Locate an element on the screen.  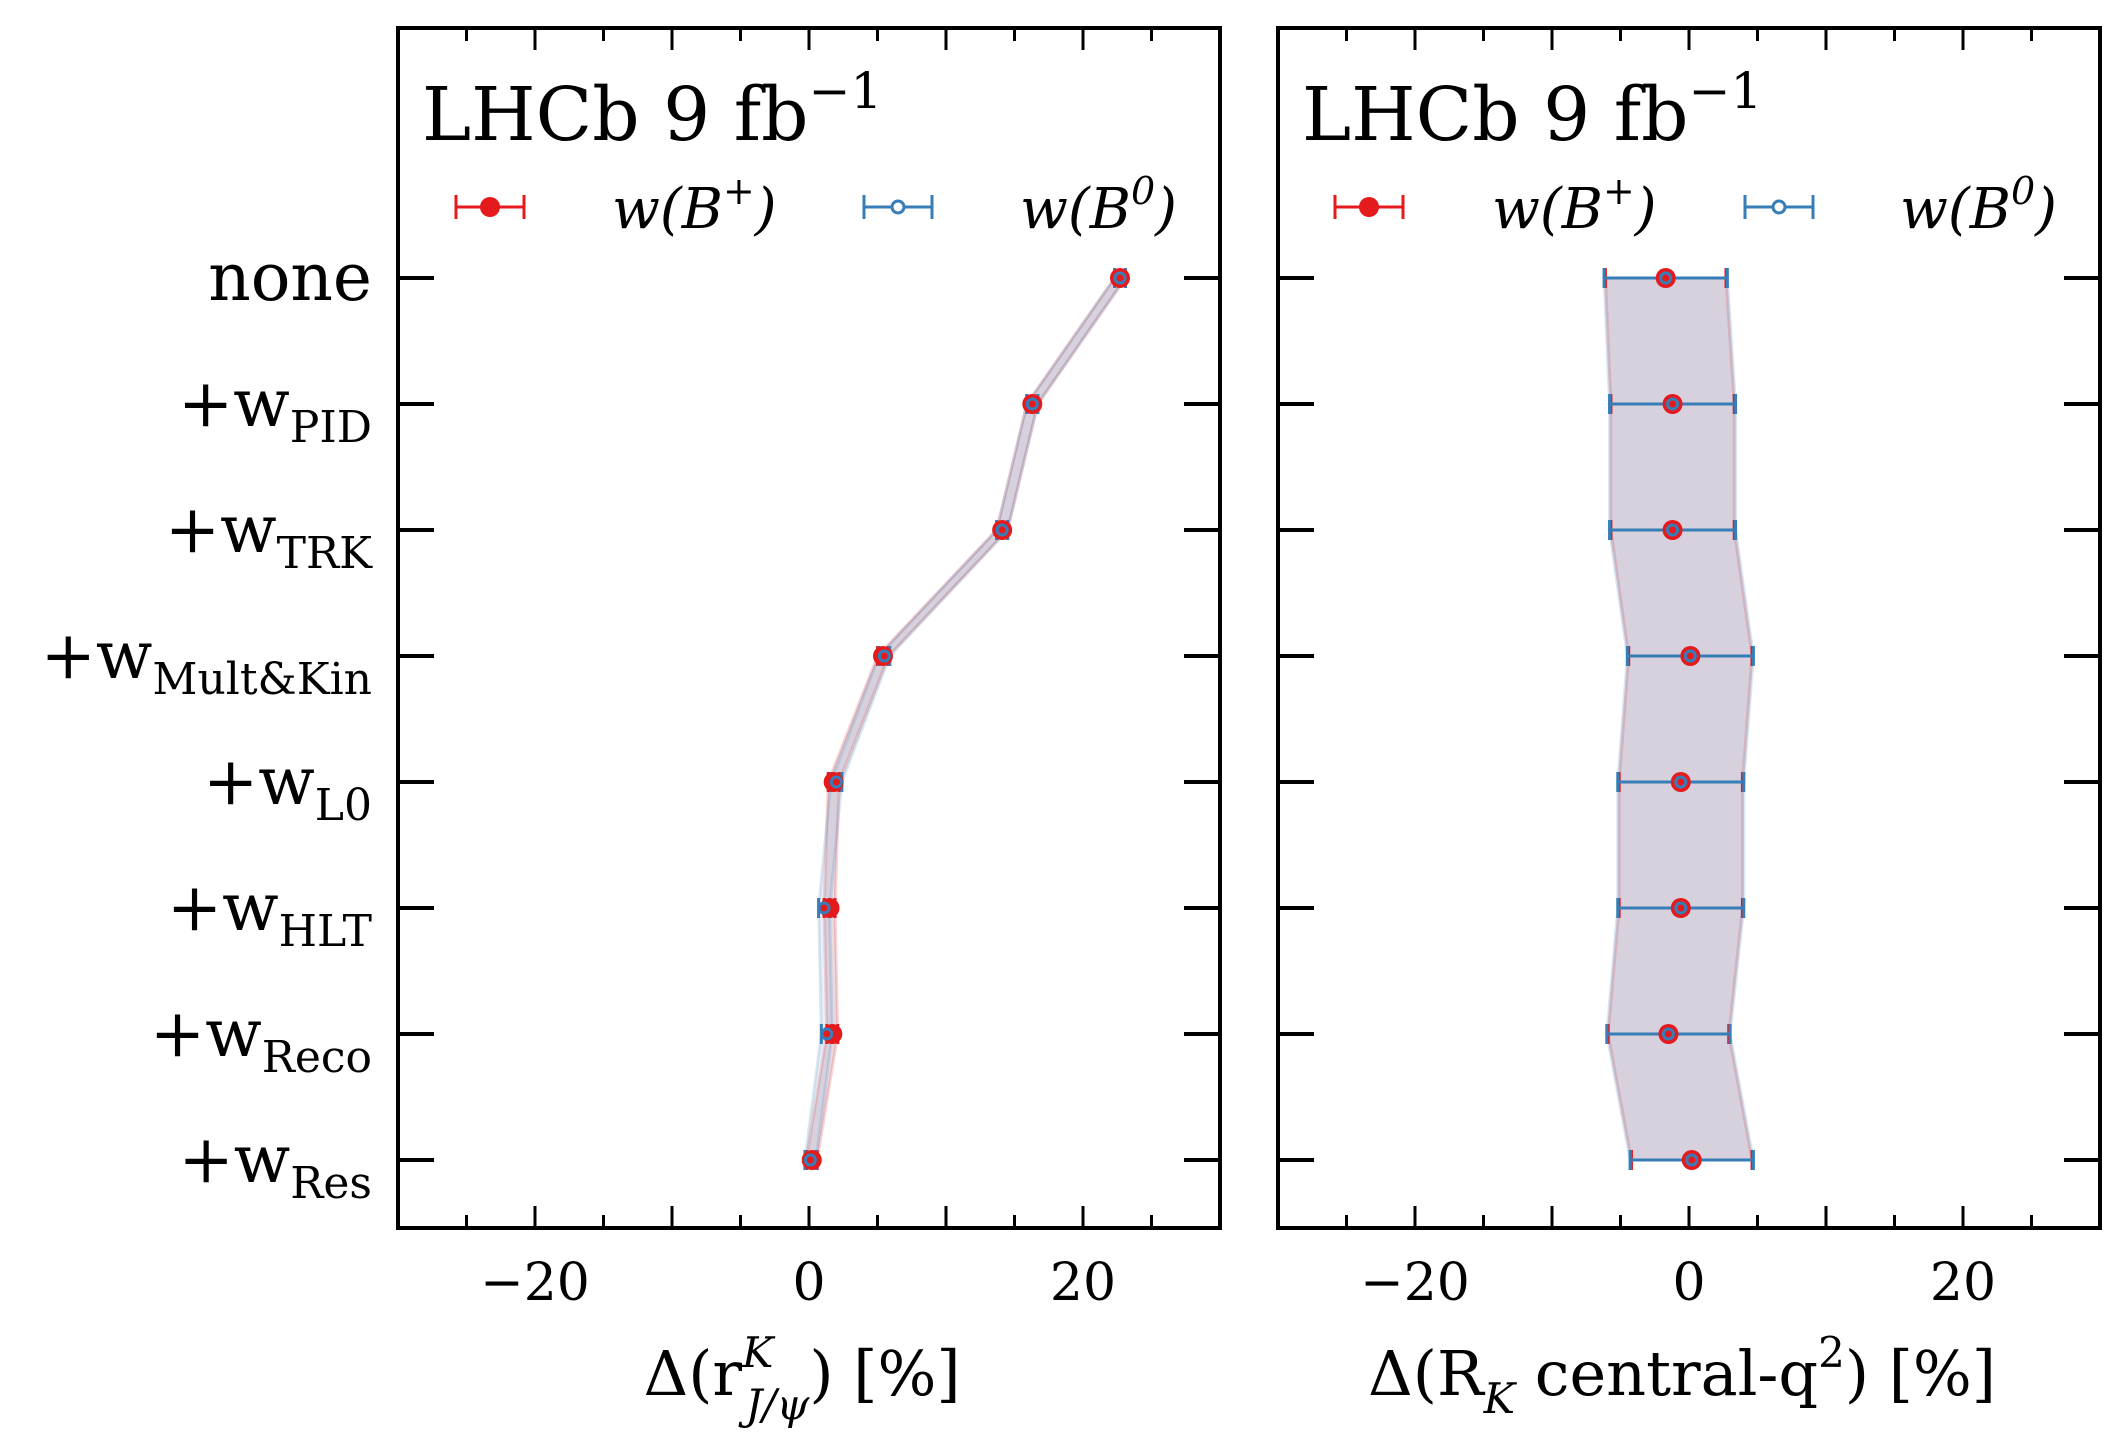
panel-title-right: LHCb 9 fb−1 is located at coordinates (1532, 110).